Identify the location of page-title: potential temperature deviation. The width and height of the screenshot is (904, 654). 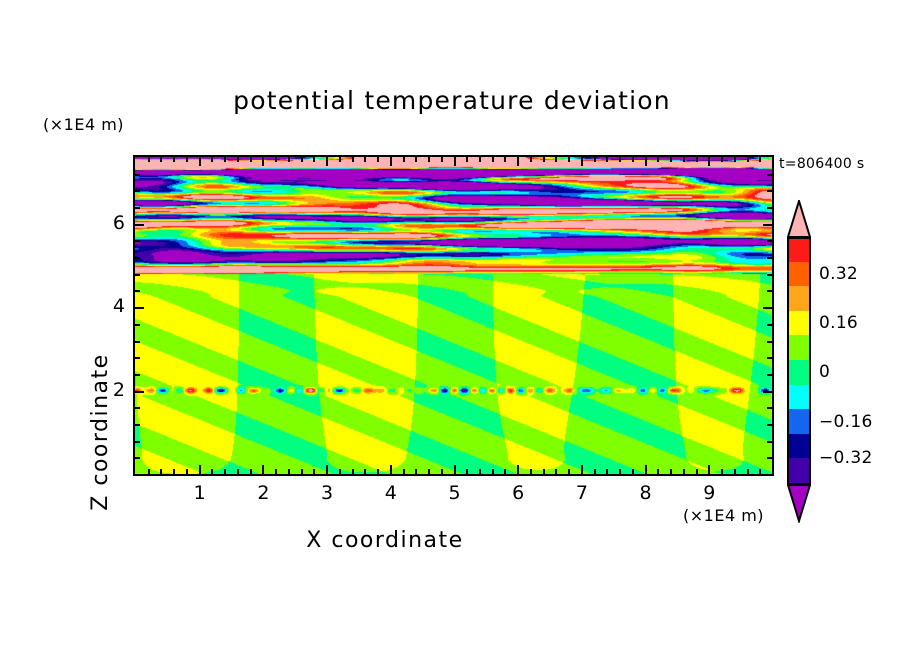
(452, 100).